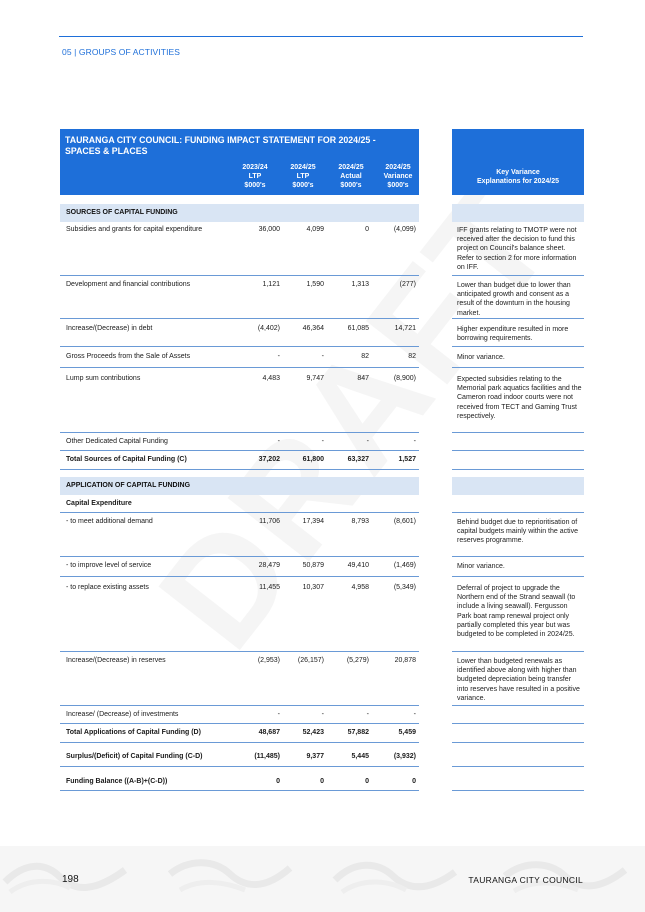 The width and height of the screenshot is (645, 912). What do you see at coordinates (398, 176) in the screenshot?
I see `column-header-2024-25-variance: 2024/25 Variance $000's` at bounding box center [398, 176].